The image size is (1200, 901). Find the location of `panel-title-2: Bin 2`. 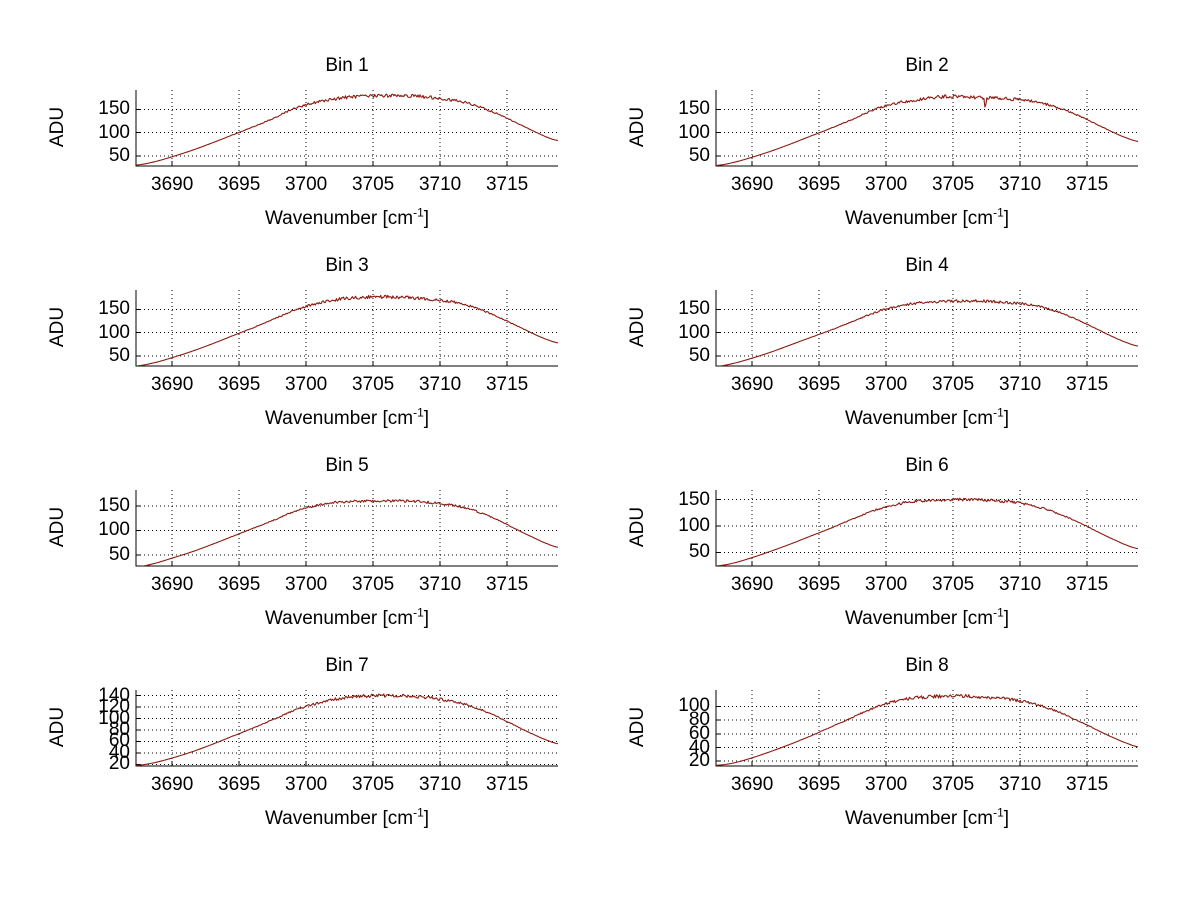

panel-title-2: Bin 2 is located at coordinates (927, 65).